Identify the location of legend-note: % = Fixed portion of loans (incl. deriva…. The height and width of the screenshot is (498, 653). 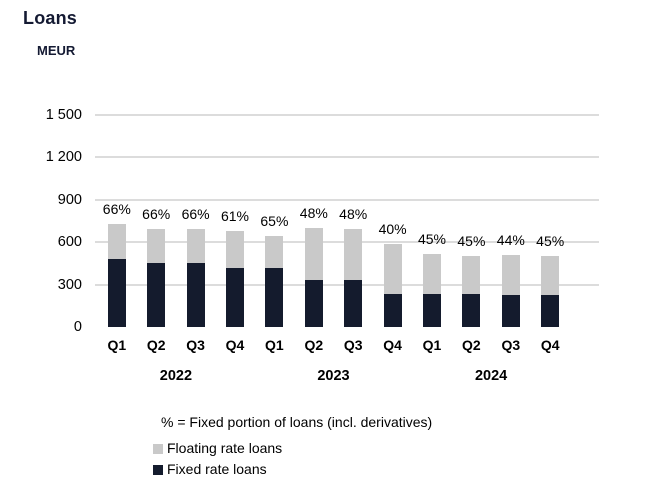
(297, 422).